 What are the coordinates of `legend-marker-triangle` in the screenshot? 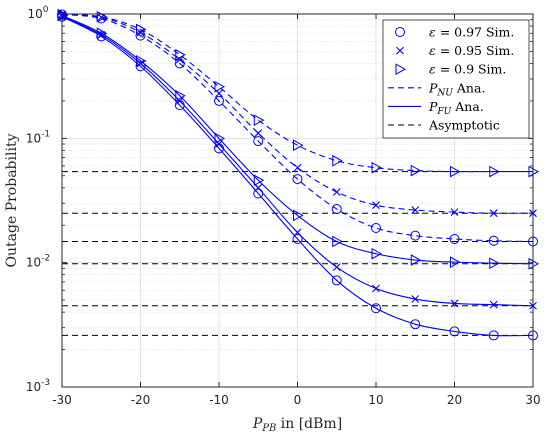 It's located at (401, 69).